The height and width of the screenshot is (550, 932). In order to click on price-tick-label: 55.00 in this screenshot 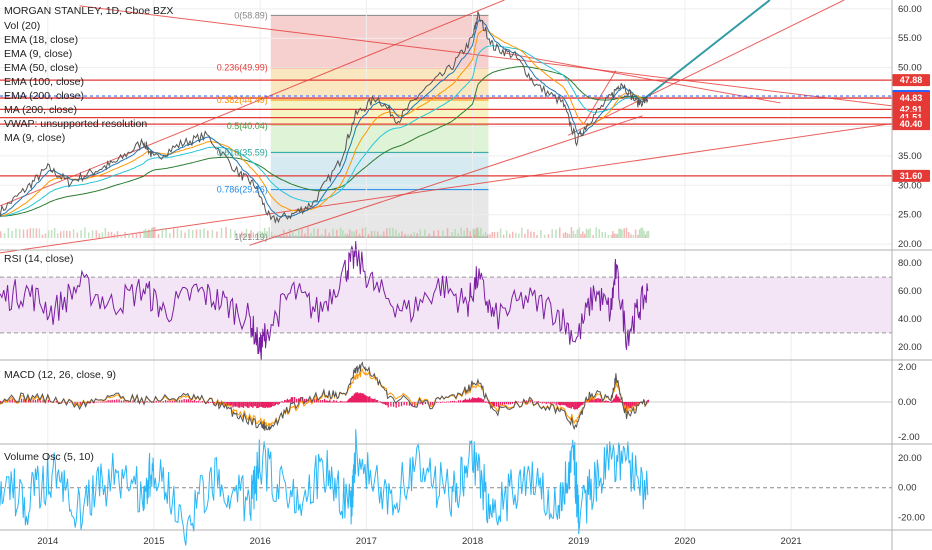, I will do `click(910, 38)`.